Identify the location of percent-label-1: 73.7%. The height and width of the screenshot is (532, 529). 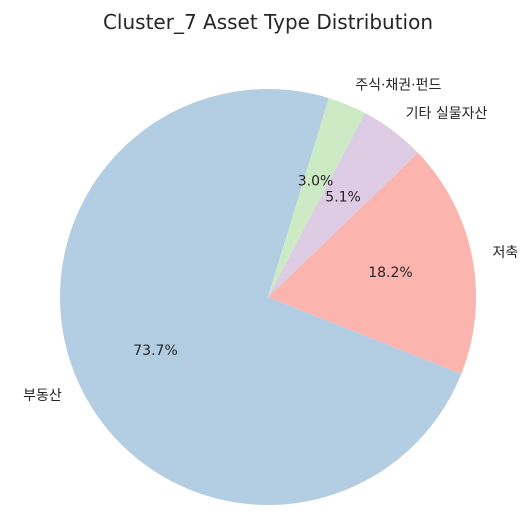
(155, 351).